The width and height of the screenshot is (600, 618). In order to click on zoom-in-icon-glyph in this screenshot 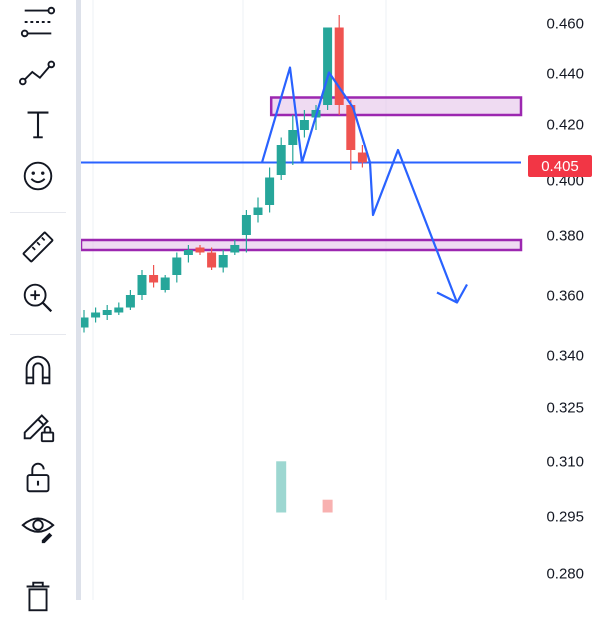, I will do `click(38, 298)`.